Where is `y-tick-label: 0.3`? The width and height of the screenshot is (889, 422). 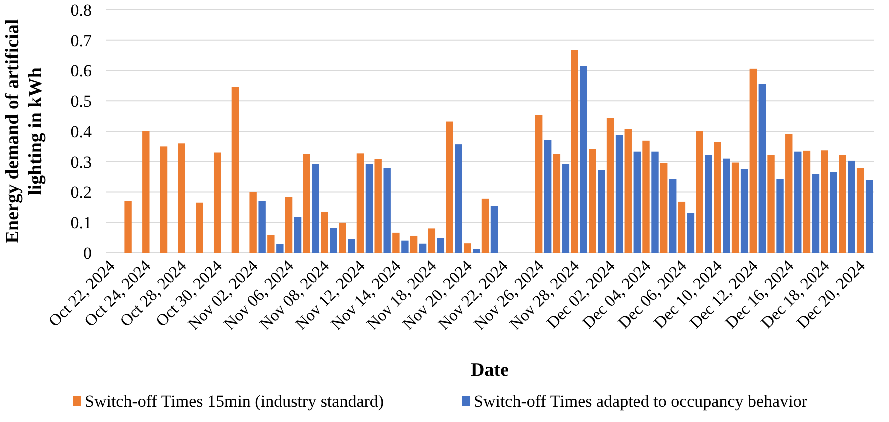 y-tick-label: 0.3 is located at coordinates (81, 162).